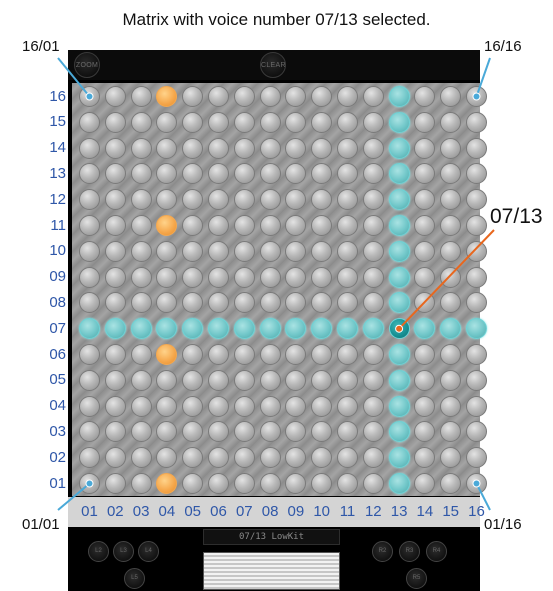 This screenshot has height=591, width=553. What do you see at coordinates (416, 578) in the screenshot?
I see `r5-button: R5` at bounding box center [416, 578].